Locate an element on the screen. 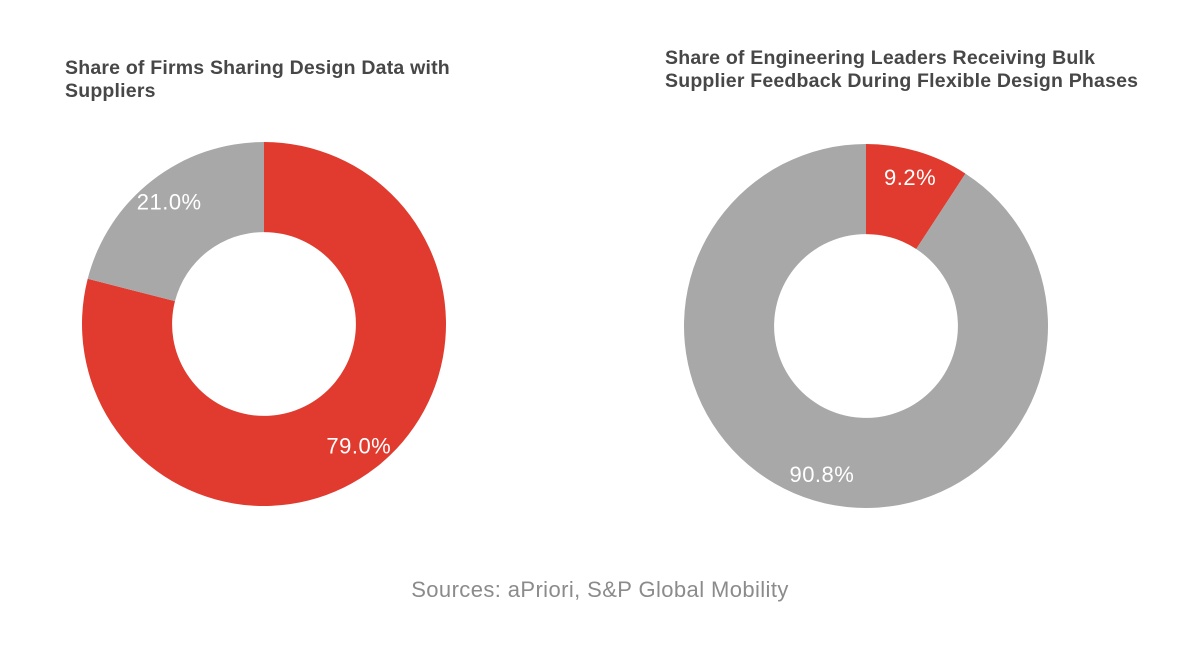 The image size is (1200, 655). slice-label: 90.8% is located at coordinates (821, 474).